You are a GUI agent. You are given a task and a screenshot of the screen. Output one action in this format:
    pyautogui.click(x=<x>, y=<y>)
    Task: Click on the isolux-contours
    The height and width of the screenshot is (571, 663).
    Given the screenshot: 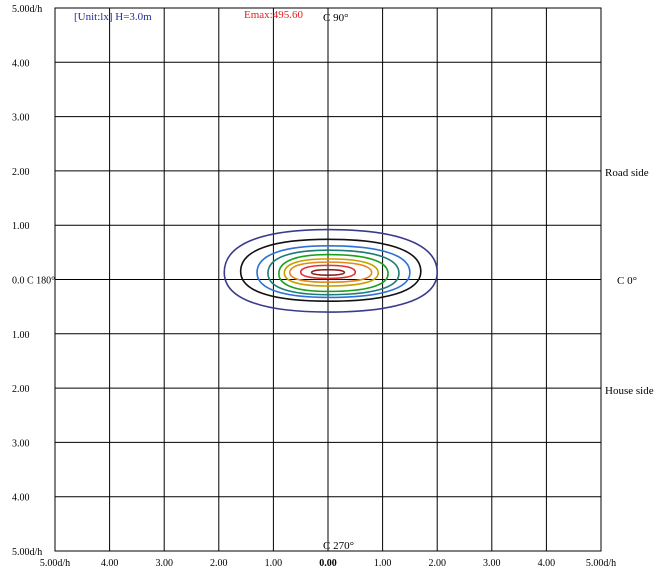 What is the action you would take?
    pyautogui.click(x=331, y=270)
    